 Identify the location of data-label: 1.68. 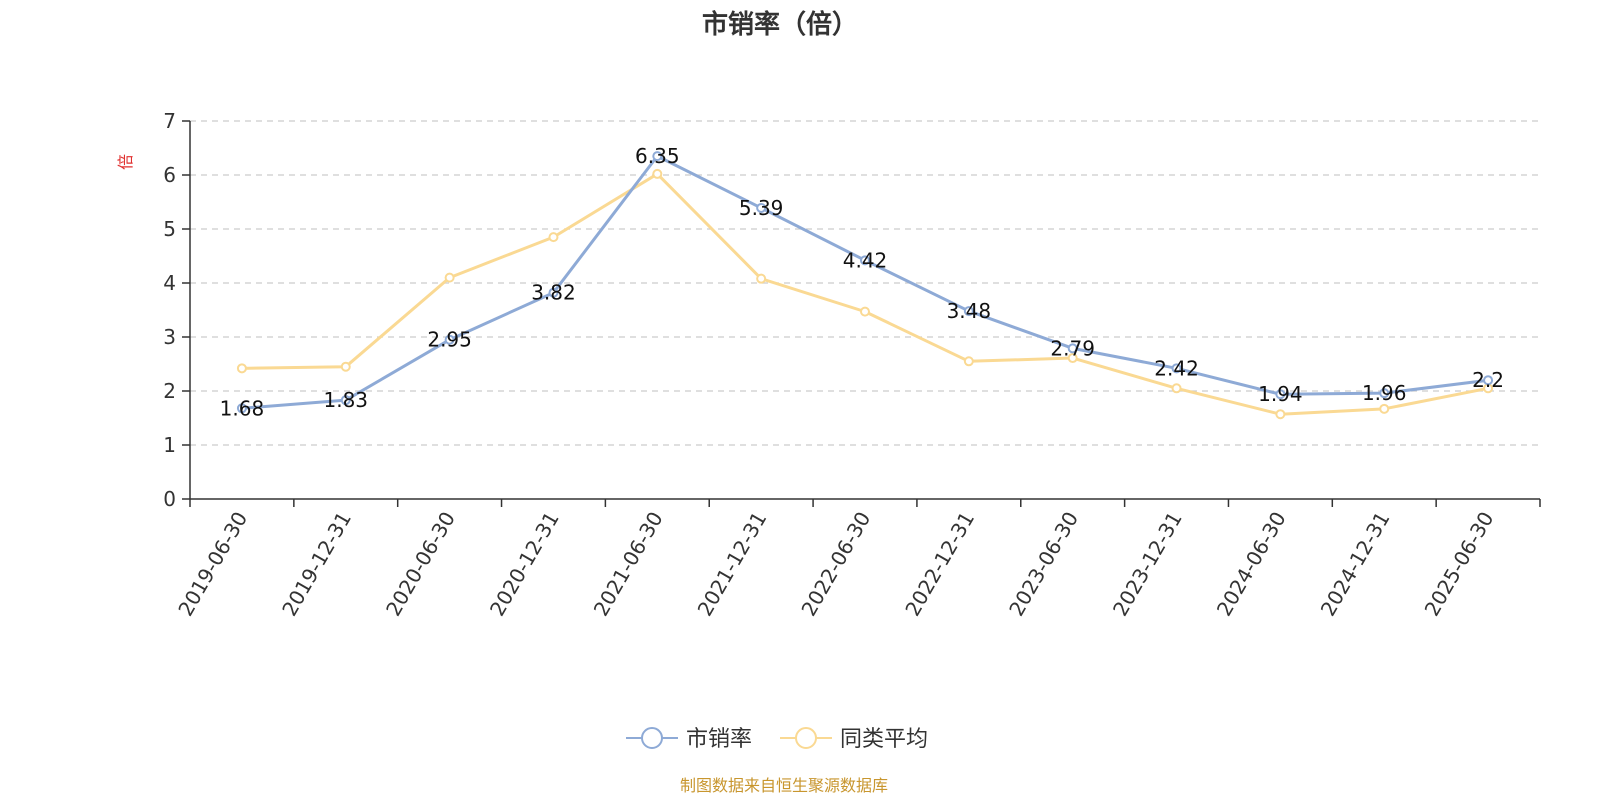
(242, 408).